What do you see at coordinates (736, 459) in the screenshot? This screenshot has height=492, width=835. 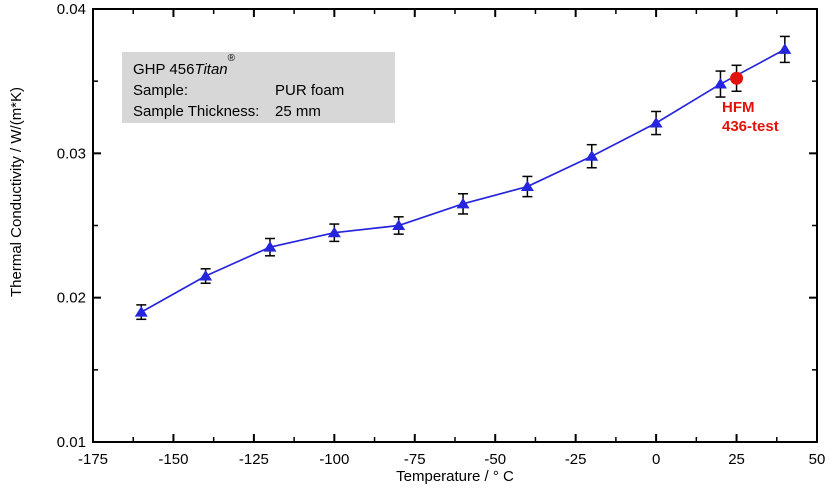 I see `x-tick-label: 25` at bounding box center [736, 459].